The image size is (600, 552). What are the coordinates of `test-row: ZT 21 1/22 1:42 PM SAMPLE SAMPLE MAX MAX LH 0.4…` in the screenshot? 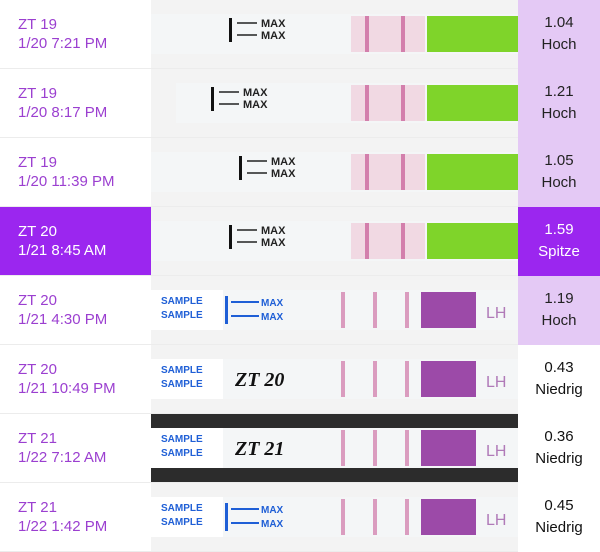 It's located at (300, 517).